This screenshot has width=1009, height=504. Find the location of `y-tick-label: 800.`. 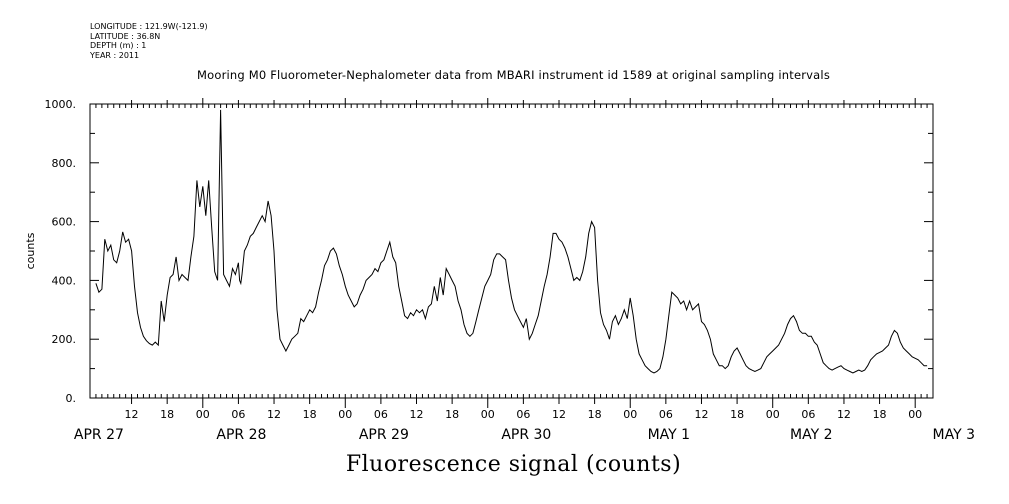

y-tick-label: 800. is located at coordinates (64, 163).